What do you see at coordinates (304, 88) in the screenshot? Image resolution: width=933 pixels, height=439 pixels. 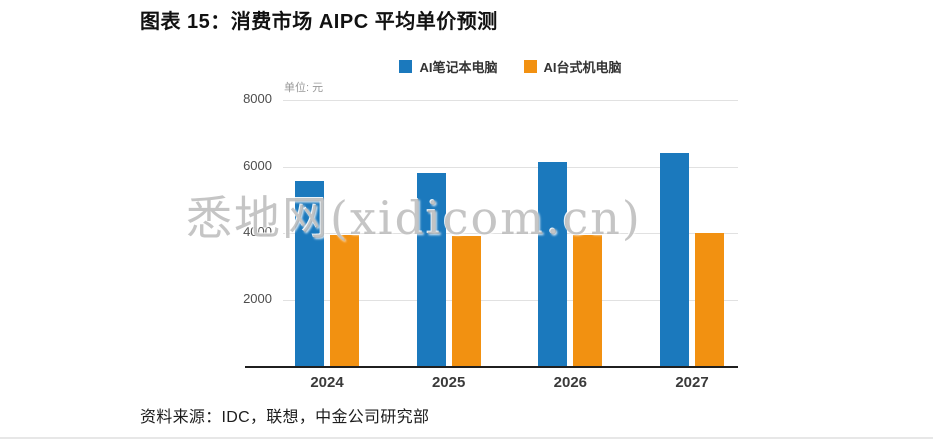 I see `unit-label: 单位: 元` at bounding box center [304, 88].